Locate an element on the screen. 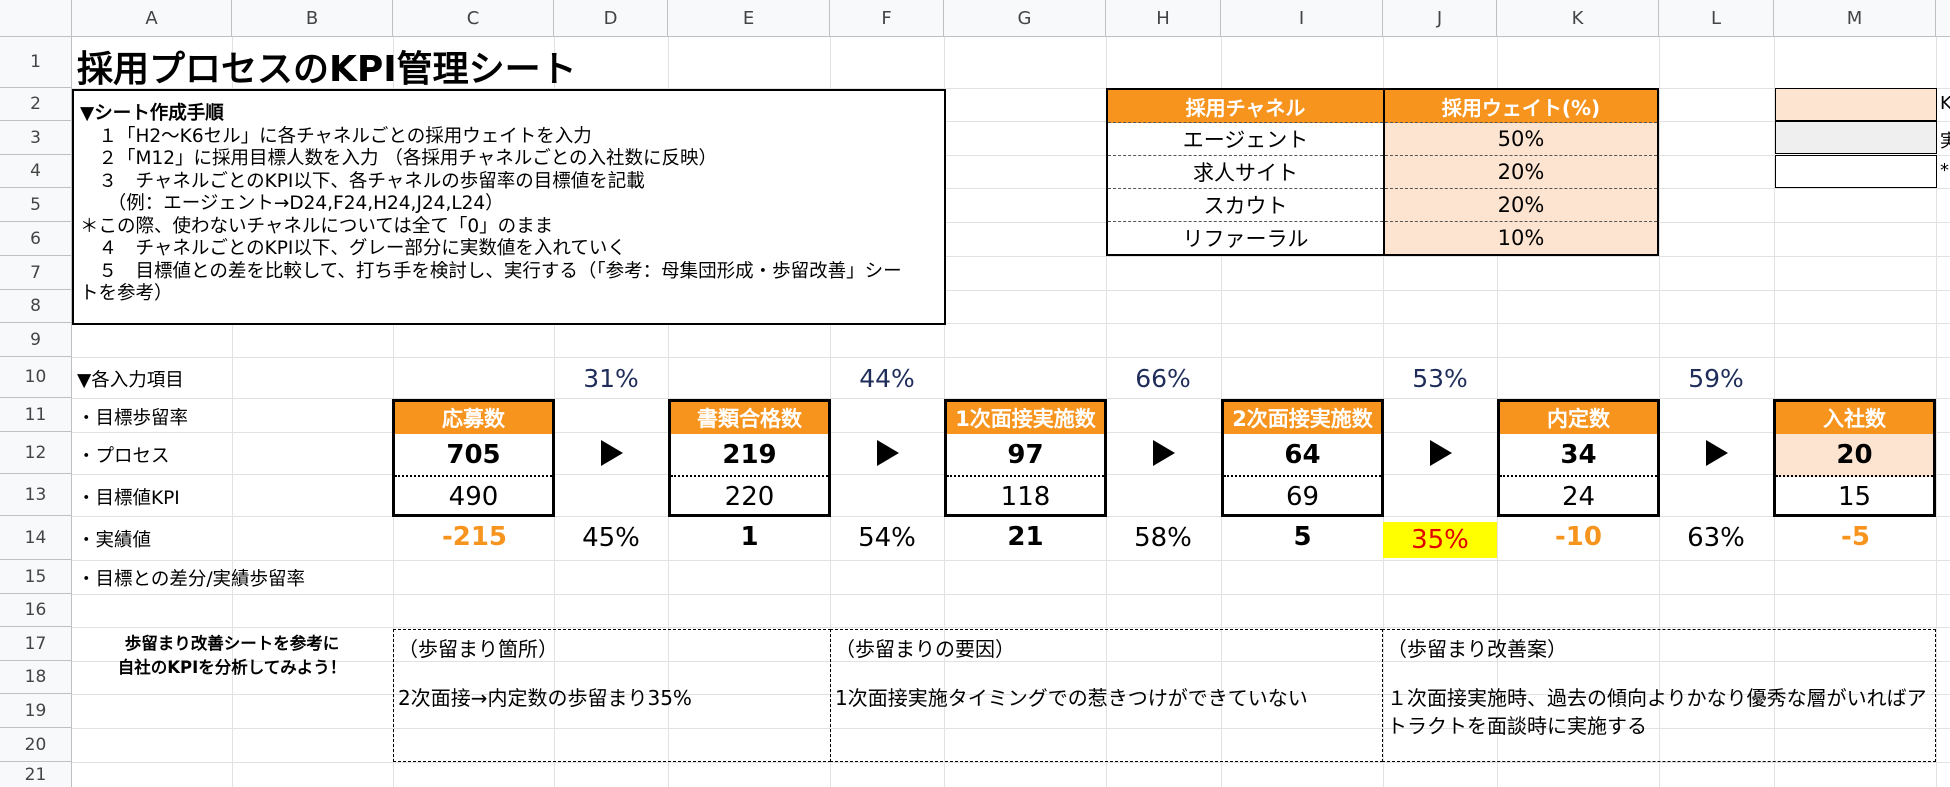 This screenshot has height=787, width=1950. legend-color-box is located at coordinates (1856, 104).